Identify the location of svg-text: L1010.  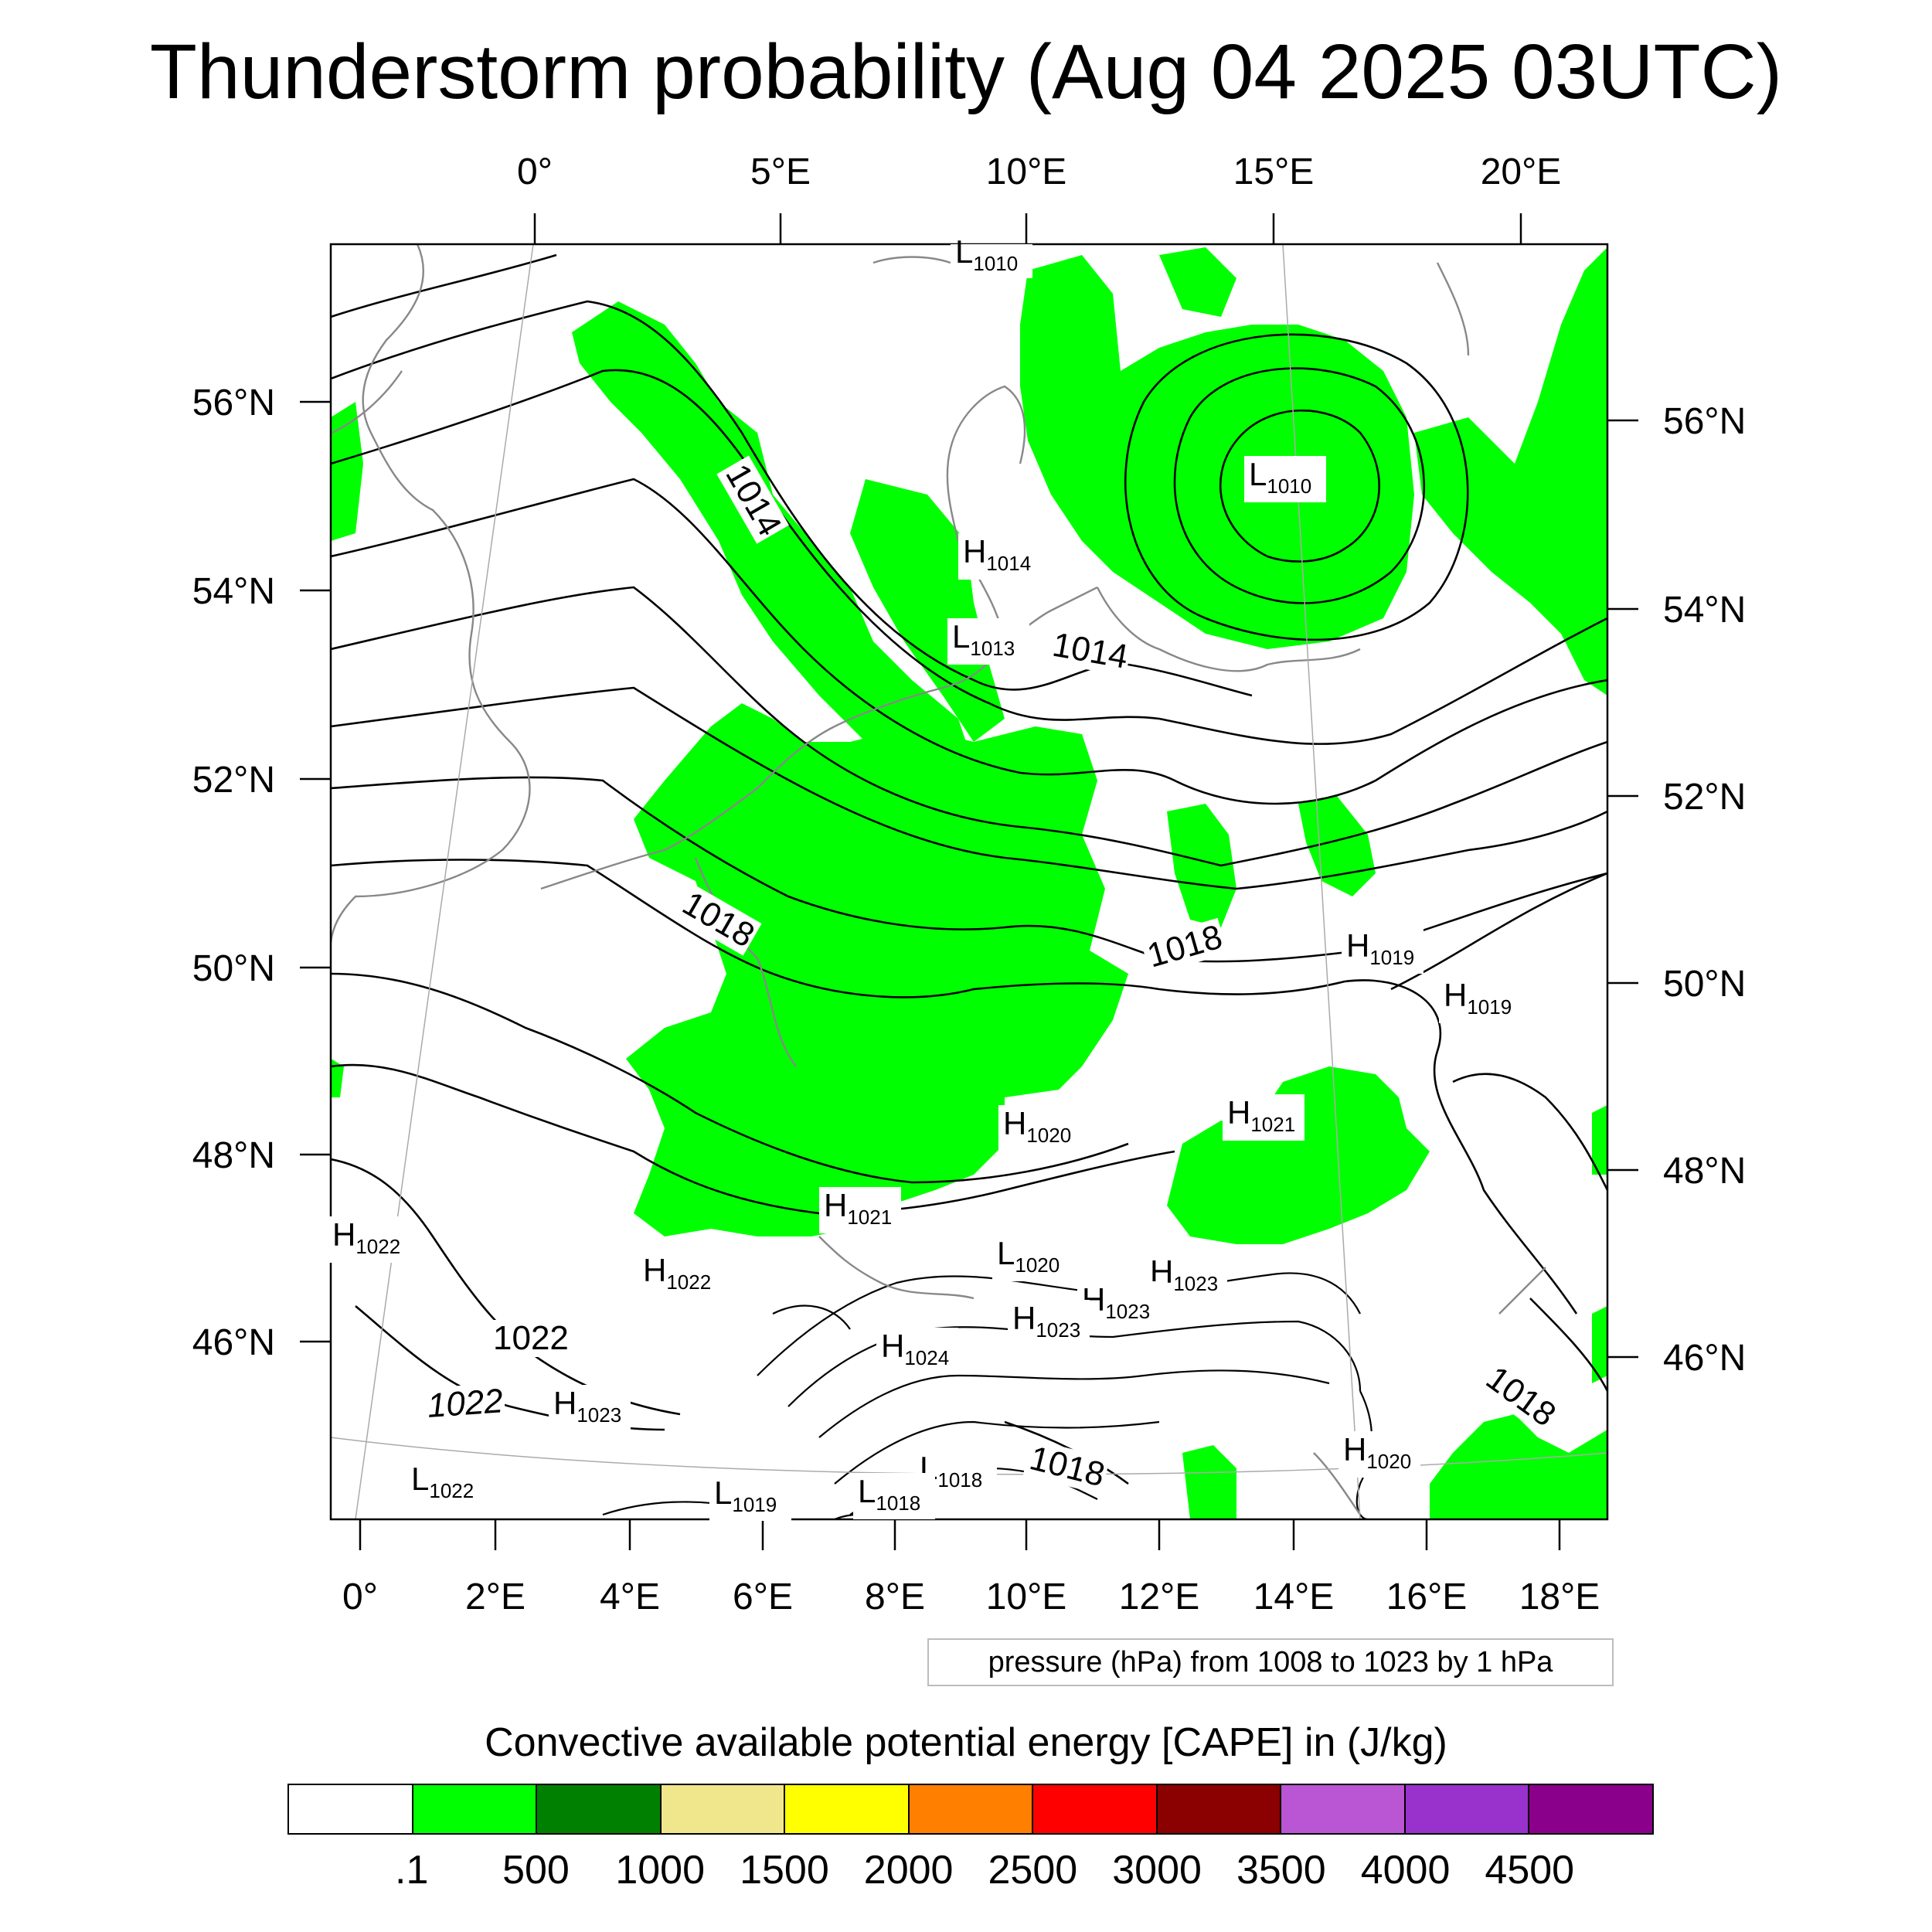
(986, 254).